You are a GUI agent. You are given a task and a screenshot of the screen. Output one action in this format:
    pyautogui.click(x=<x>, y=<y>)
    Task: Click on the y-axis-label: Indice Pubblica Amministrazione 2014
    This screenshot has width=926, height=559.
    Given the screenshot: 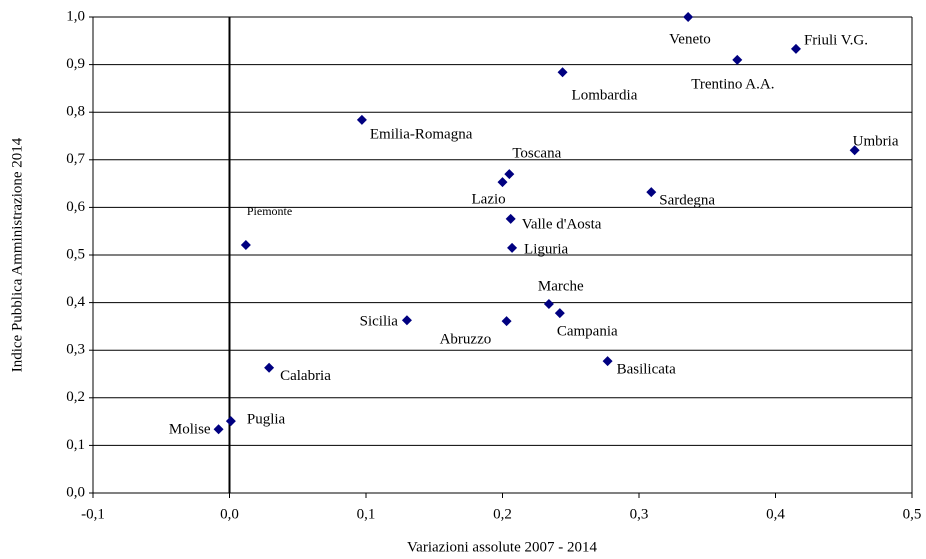 What is the action you would take?
    pyautogui.click(x=17, y=254)
    